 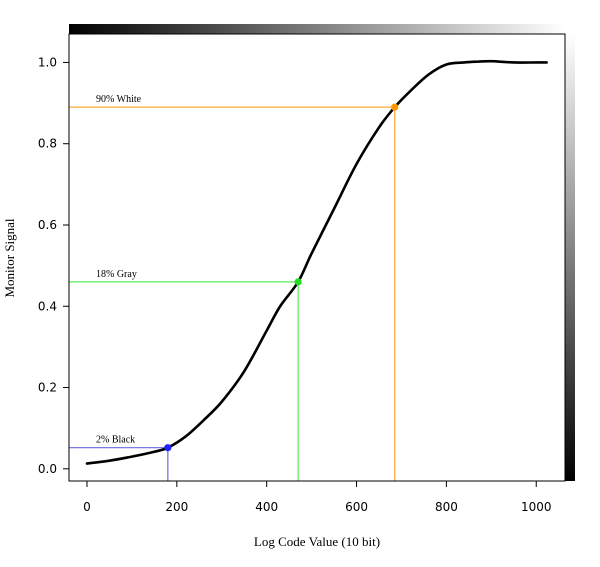 What do you see at coordinates (570, 257) in the screenshot?
I see `right-gradient-bar` at bounding box center [570, 257].